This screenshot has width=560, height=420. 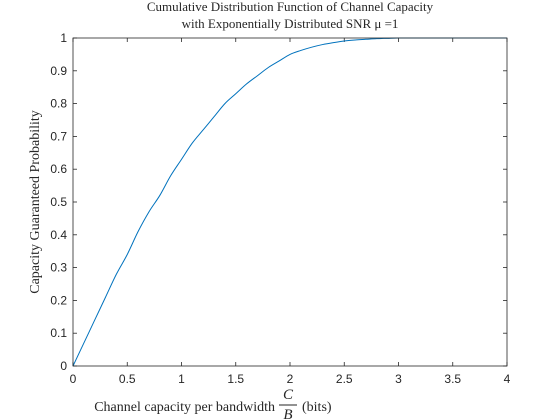 I want to click on x-tick-label: 0.5, so click(x=127, y=379).